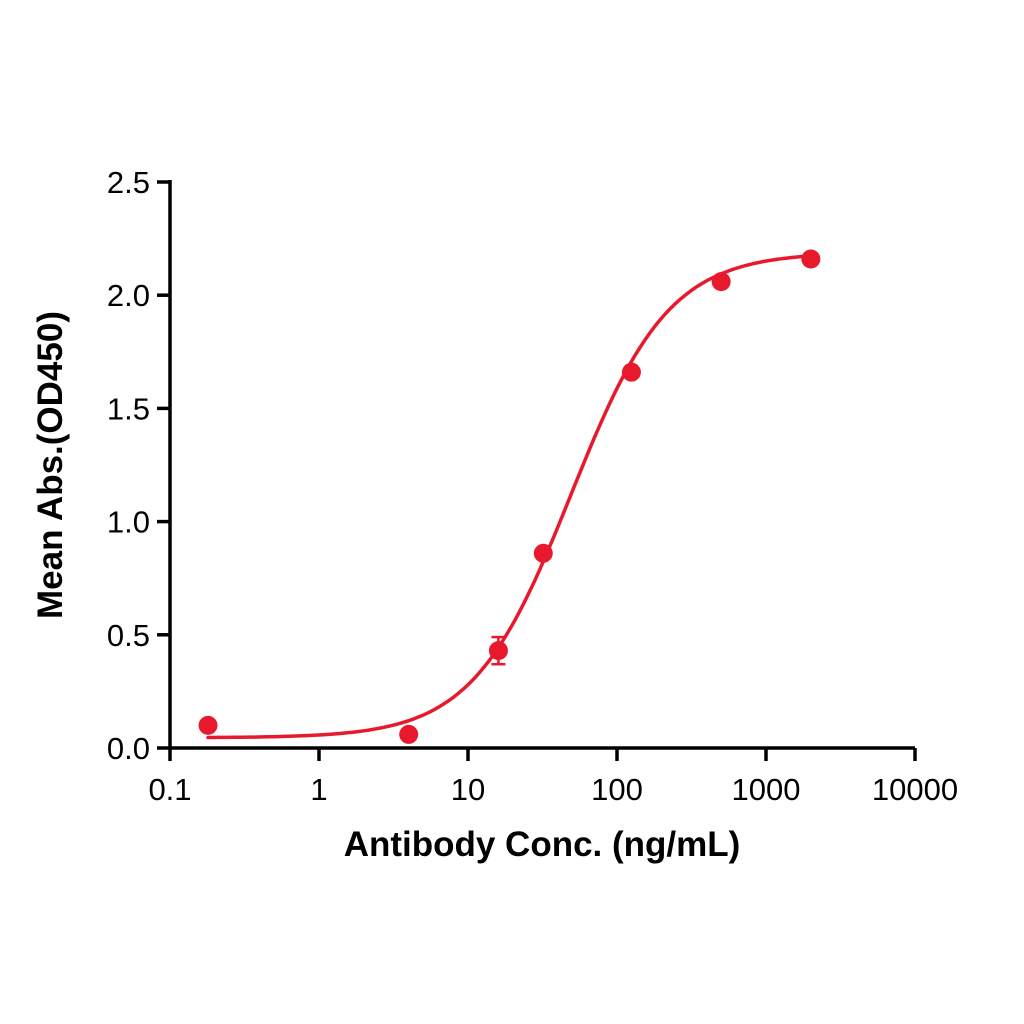 Image resolution: width=1024 pixels, height=1024 pixels. I want to click on y-tick-label: 2.0, so click(128, 295).